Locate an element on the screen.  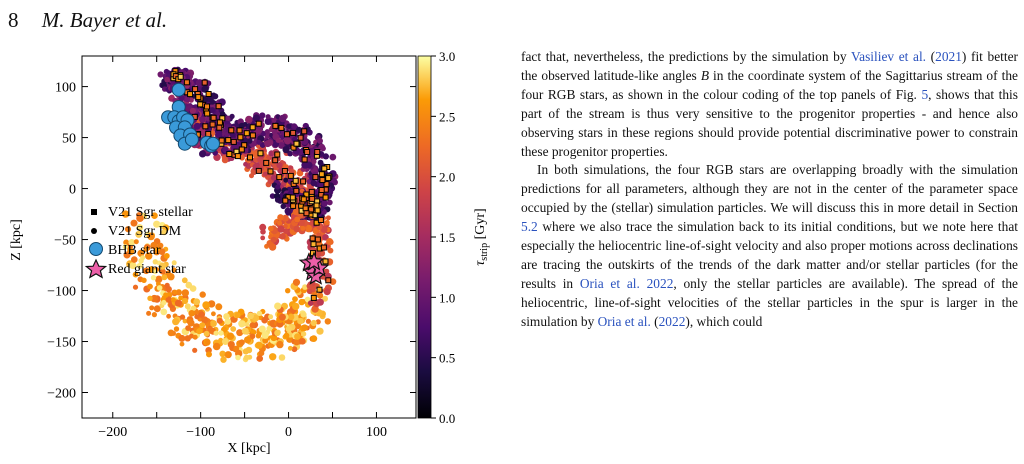
x-tick-label: −100 is located at coordinates (200, 432).